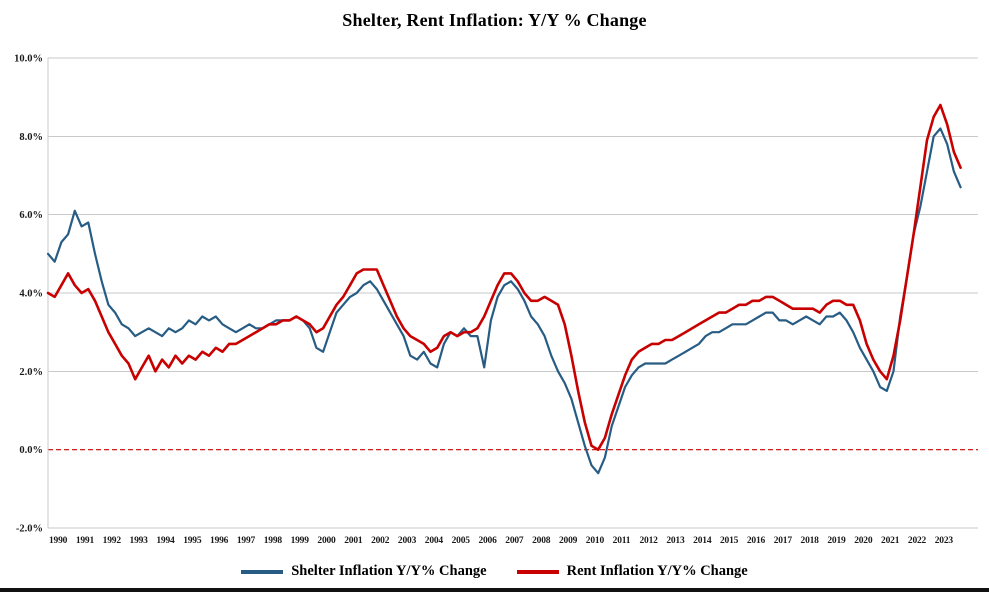 The width and height of the screenshot is (989, 592). Describe the element at coordinates (353, 541) in the screenshot. I see `x-tick-label: 2001` at that location.